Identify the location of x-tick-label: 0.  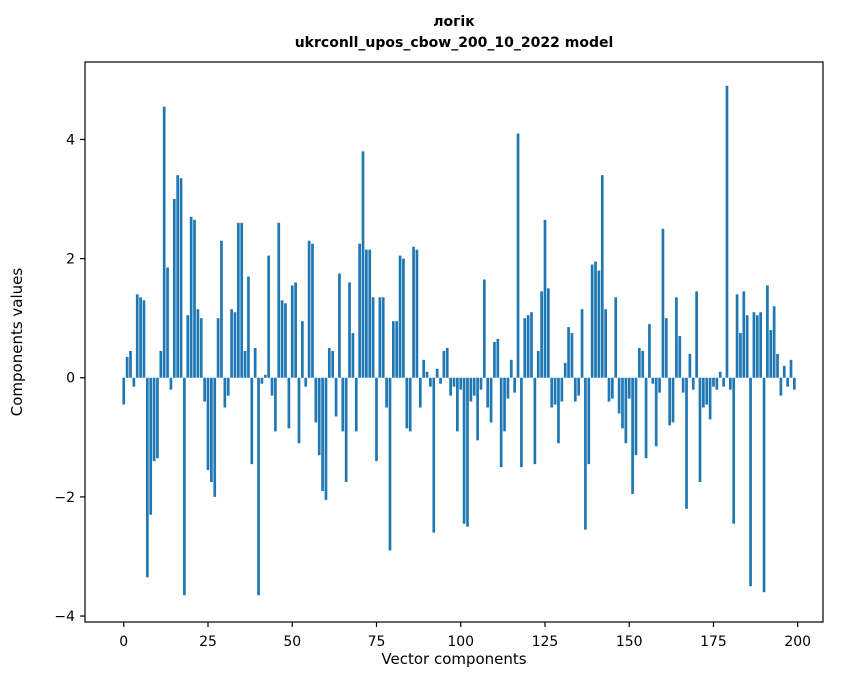
(123, 642).